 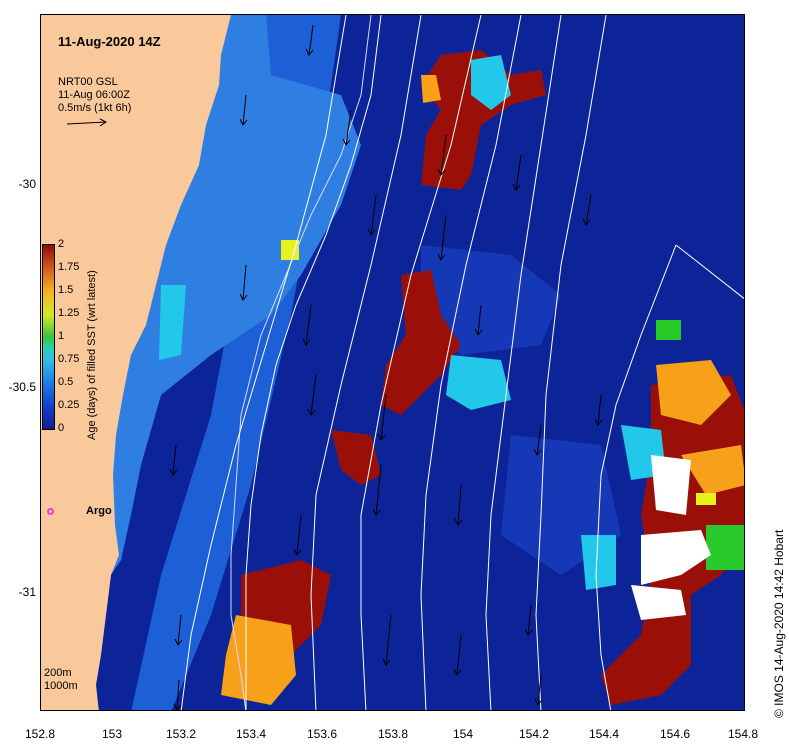 What do you see at coordinates (27, 184) in the screenshot?
I see `y-tick-label: -30` at bounding box center [27, 184].